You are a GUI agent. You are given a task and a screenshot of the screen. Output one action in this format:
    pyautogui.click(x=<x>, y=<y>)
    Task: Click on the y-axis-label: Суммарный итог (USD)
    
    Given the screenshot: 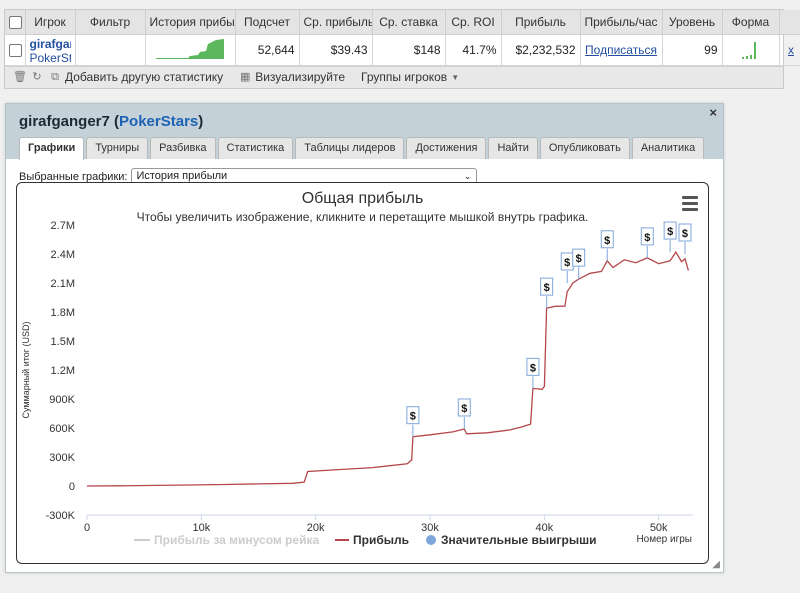 What is the action you would take?
    pyautogui.click(x=26, y=369)
    